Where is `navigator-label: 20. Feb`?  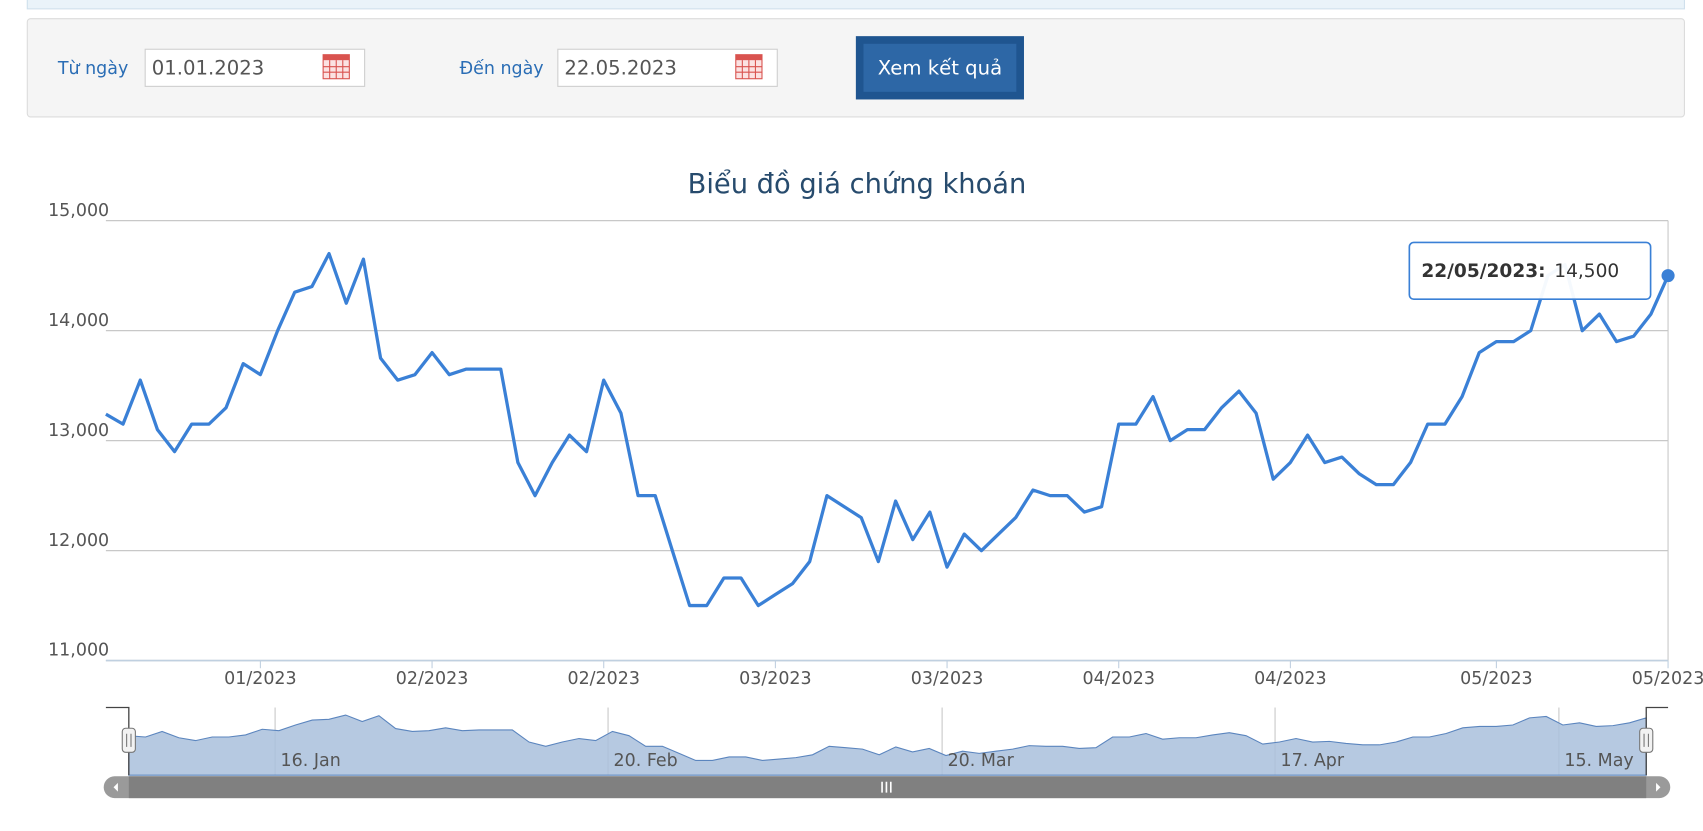
navigator-label: 20. Feb is located at coordinates (646, 761).